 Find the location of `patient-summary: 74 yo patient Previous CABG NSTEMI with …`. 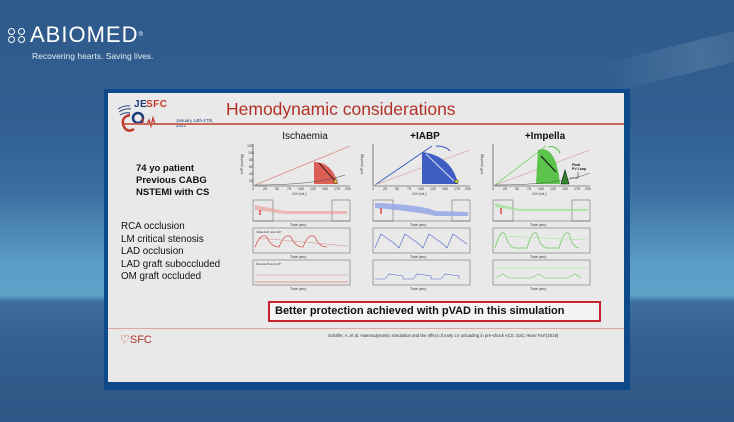

patient-summary: 74 yo patient Previous CABG NSTEMI with … is located at coordinates (173, 180).